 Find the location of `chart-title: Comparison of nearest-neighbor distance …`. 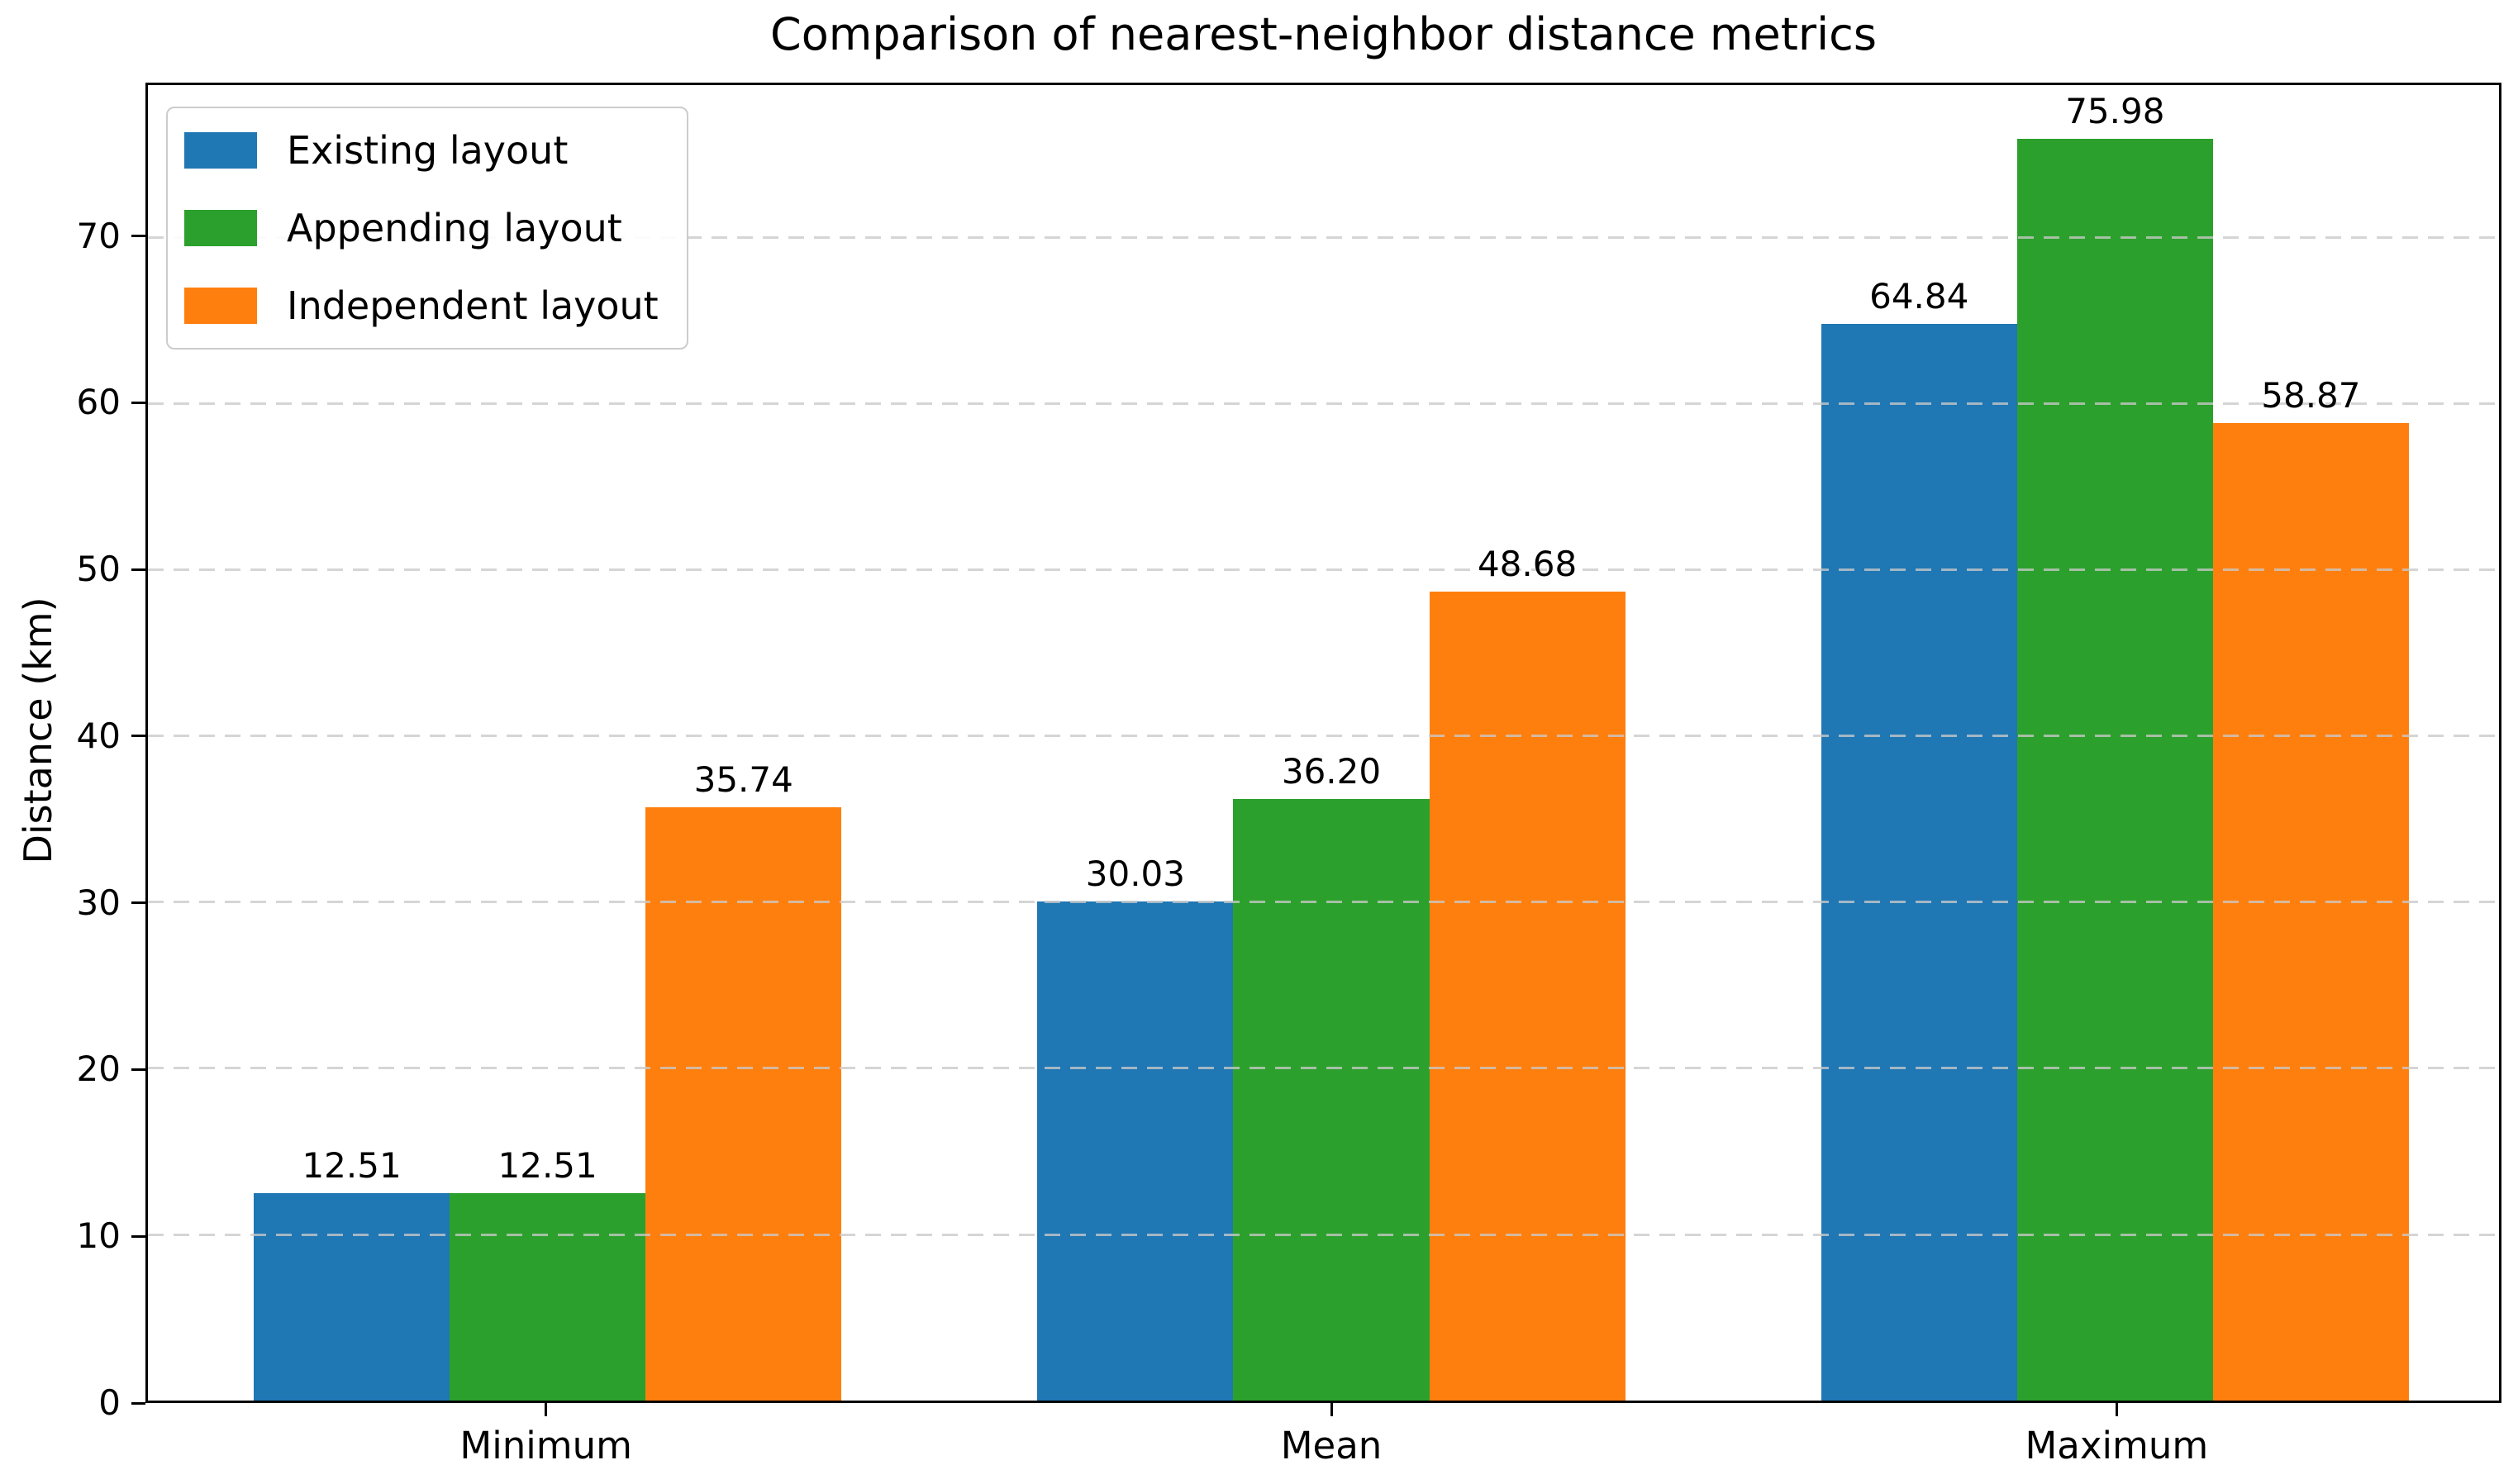

chart-title: Comparison of nearest-neighbor distance … is located at coordinates (1323, 34).